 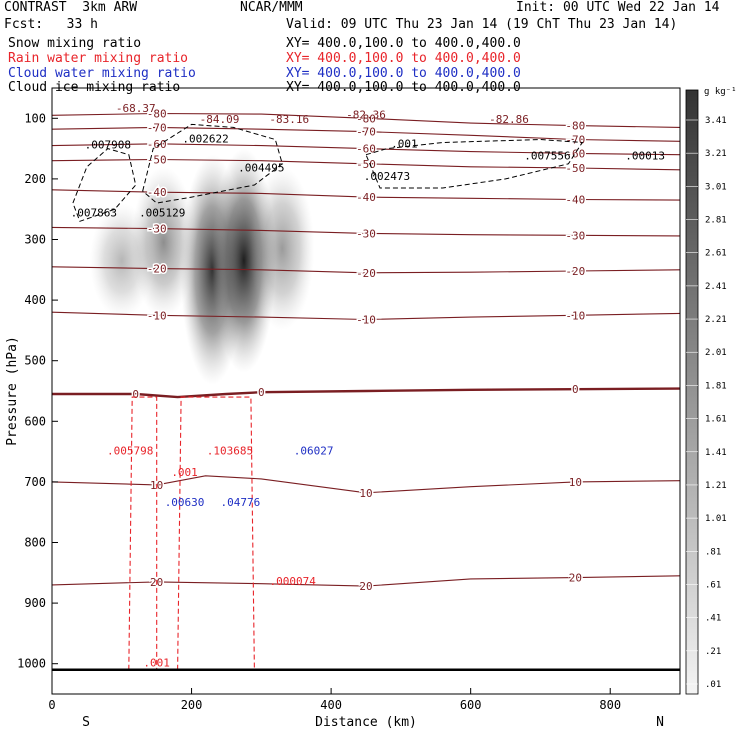 What do you see at coordinates (293, 581) in the screenshot?
I see `annotation-17: .000074` at bounding box center [293, 581].